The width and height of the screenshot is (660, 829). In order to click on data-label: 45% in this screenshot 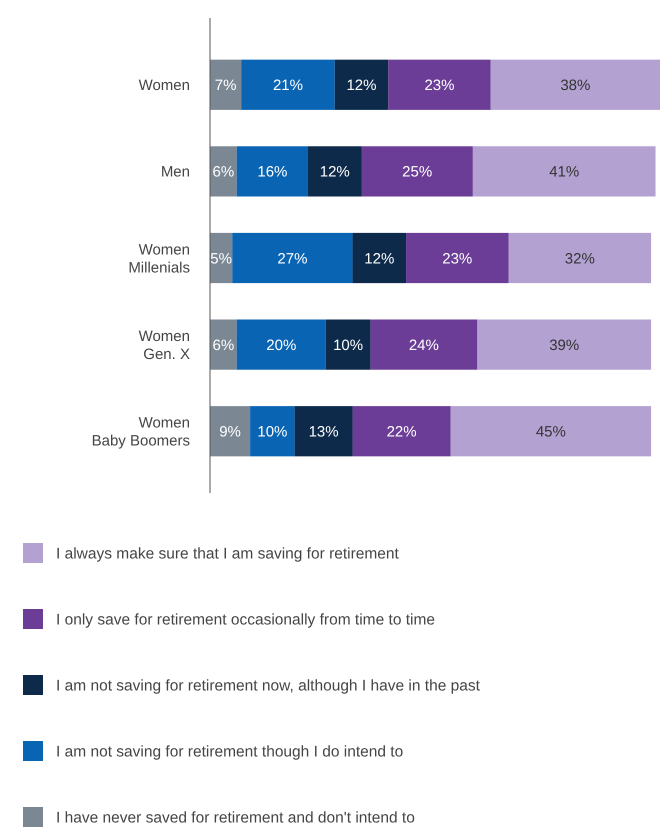, I will do `click(551, 431)`.